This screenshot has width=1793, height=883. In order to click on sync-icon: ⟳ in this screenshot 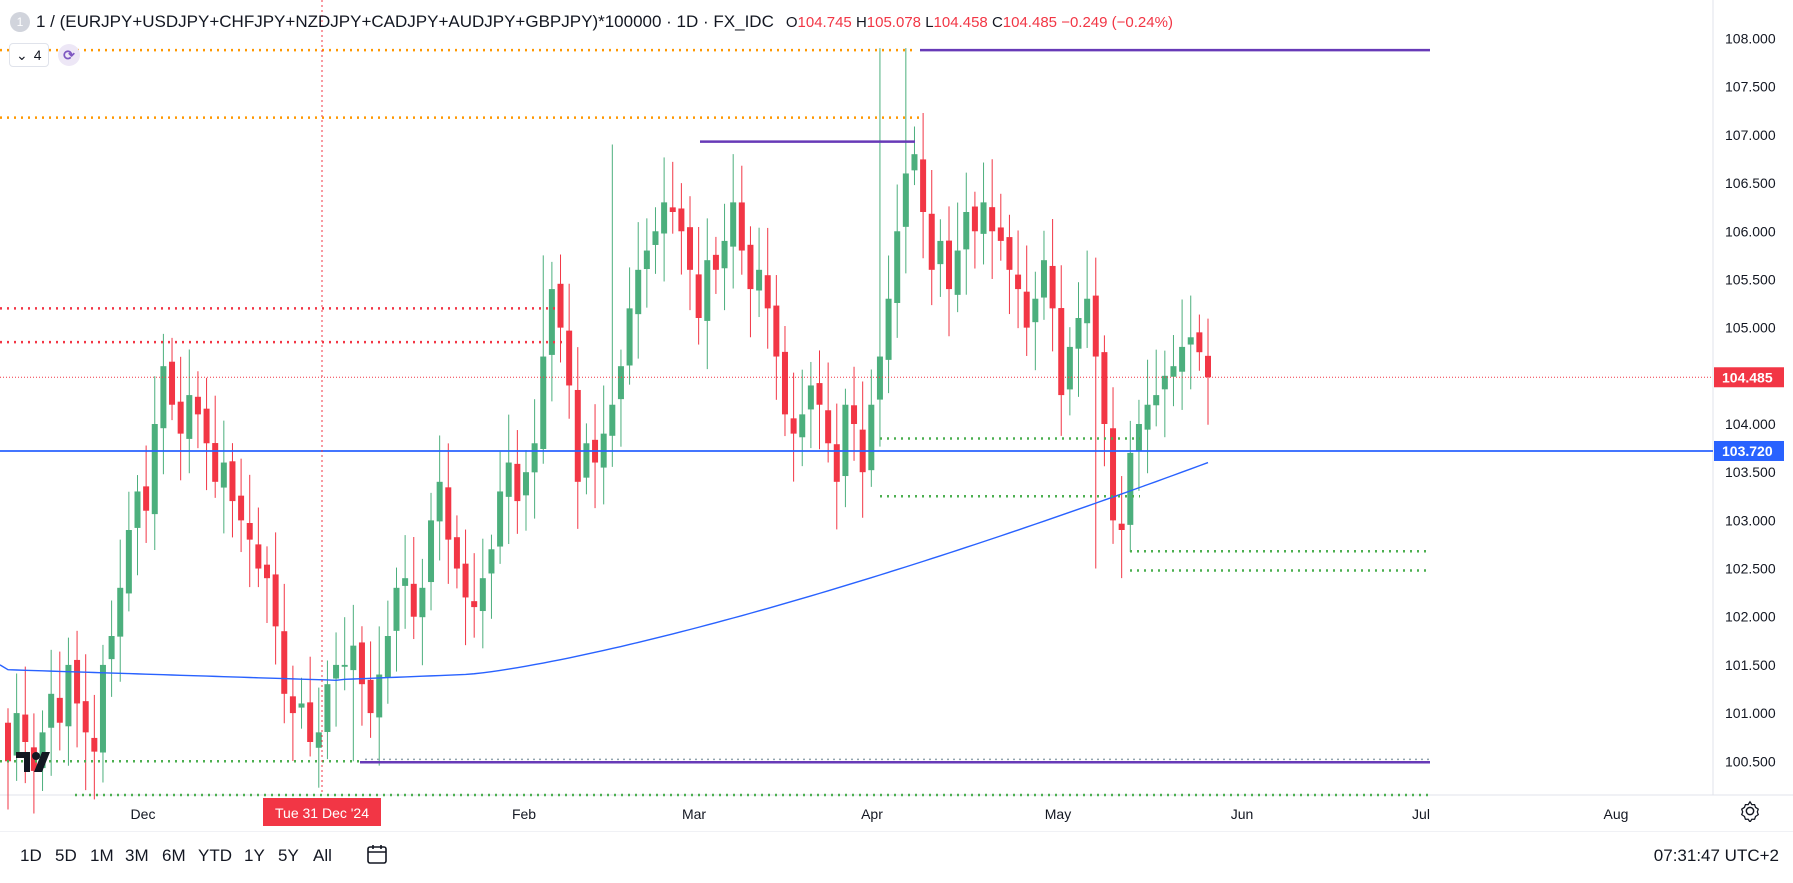, I will do `click(69, 55)`.